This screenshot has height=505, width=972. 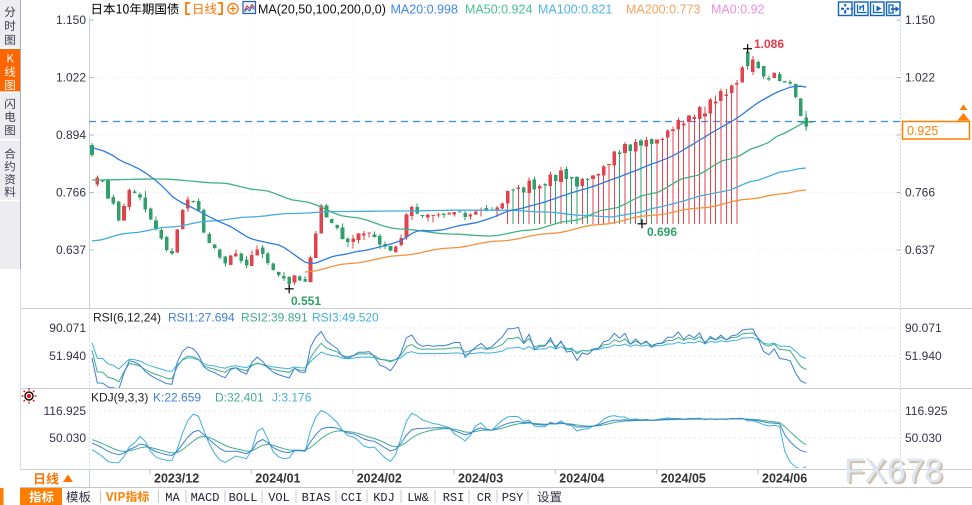 I want to click on svg-text: VOL, so click(x=279, y=498).